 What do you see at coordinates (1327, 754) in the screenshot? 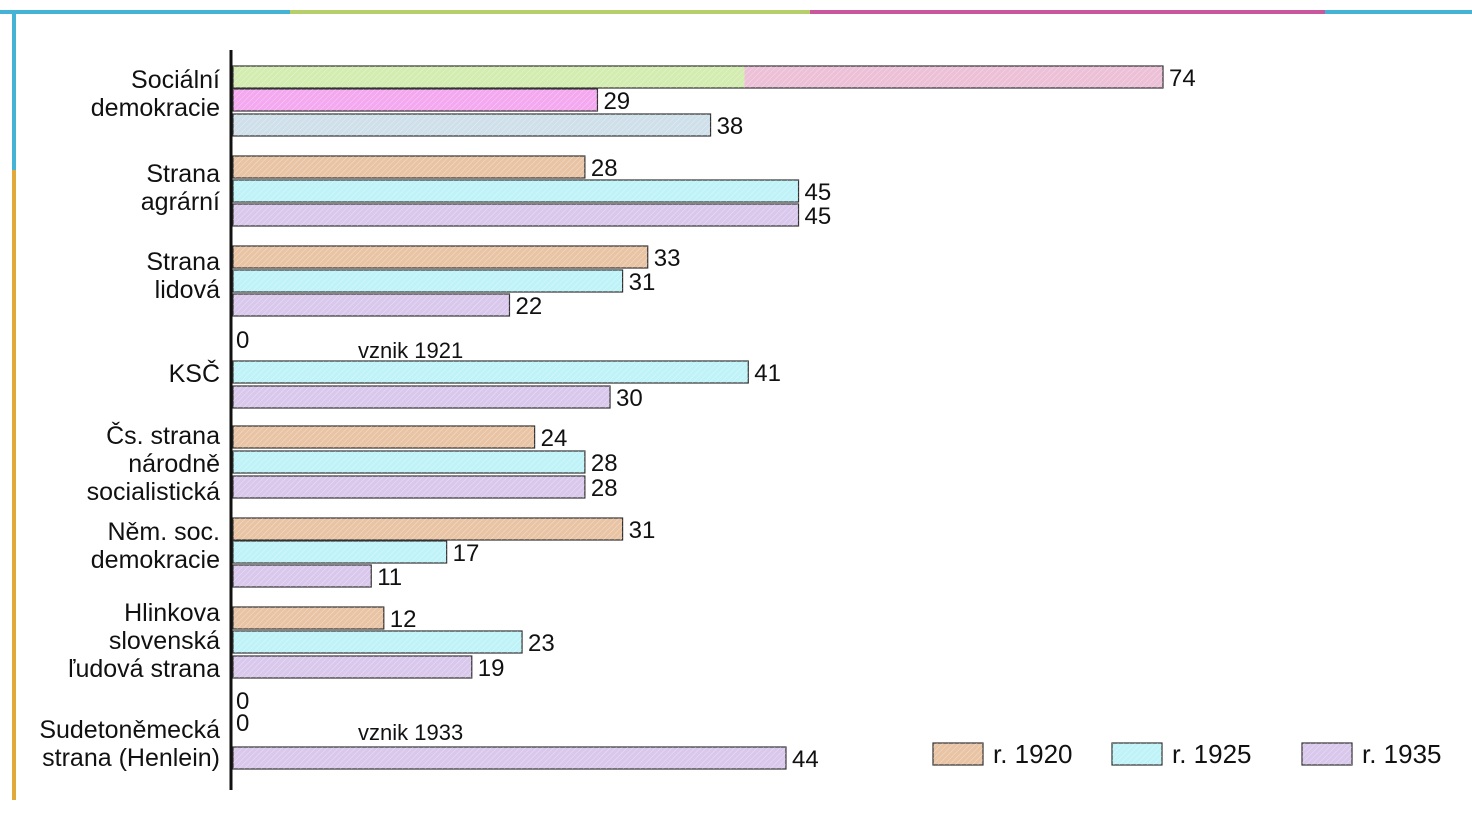
I see `legend-swatch-hatch-r-1935` at bounding box center [1327, 754].